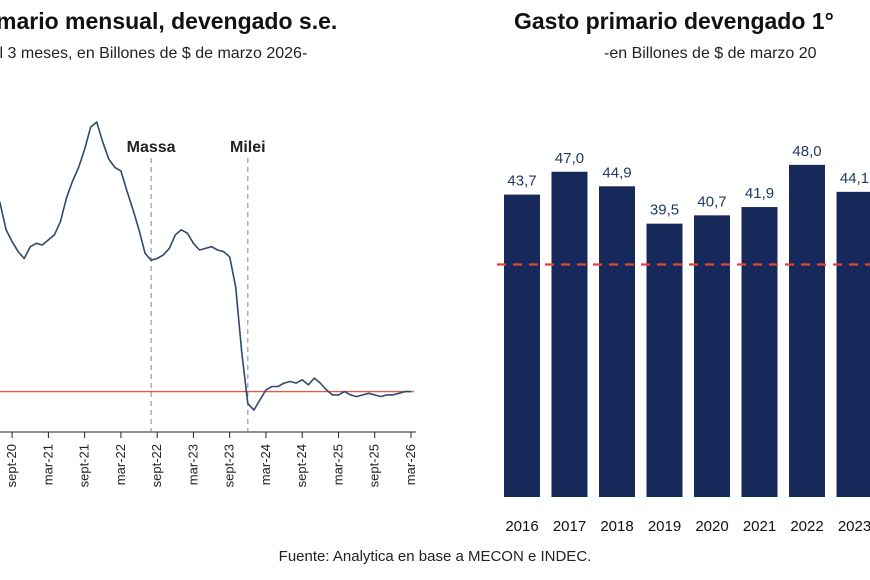  What do you see at coordinates (229, 465) in the screenshot?
I see `left-x-tick-label: sept-23` at bounding box center [229, 465].